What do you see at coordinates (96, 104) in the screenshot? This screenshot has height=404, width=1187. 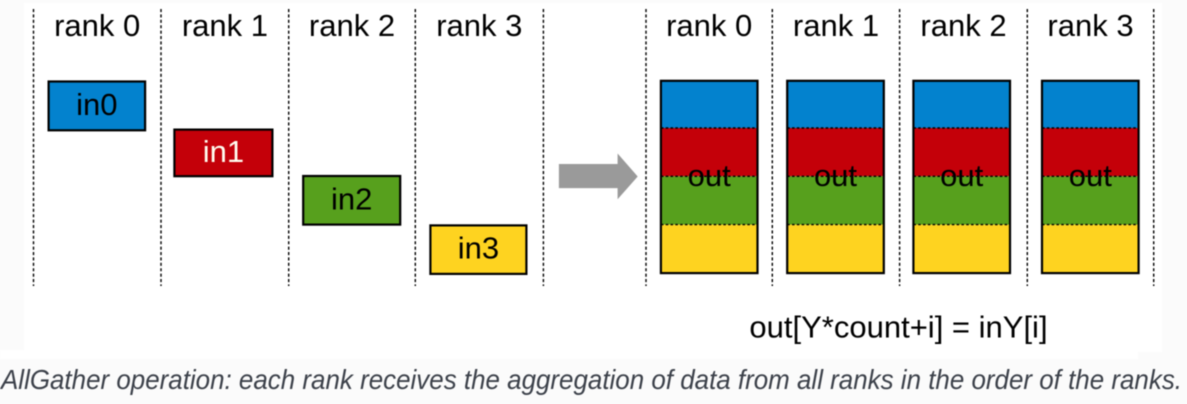 I see `svg-text: in0` at bounding box center [96, 104].